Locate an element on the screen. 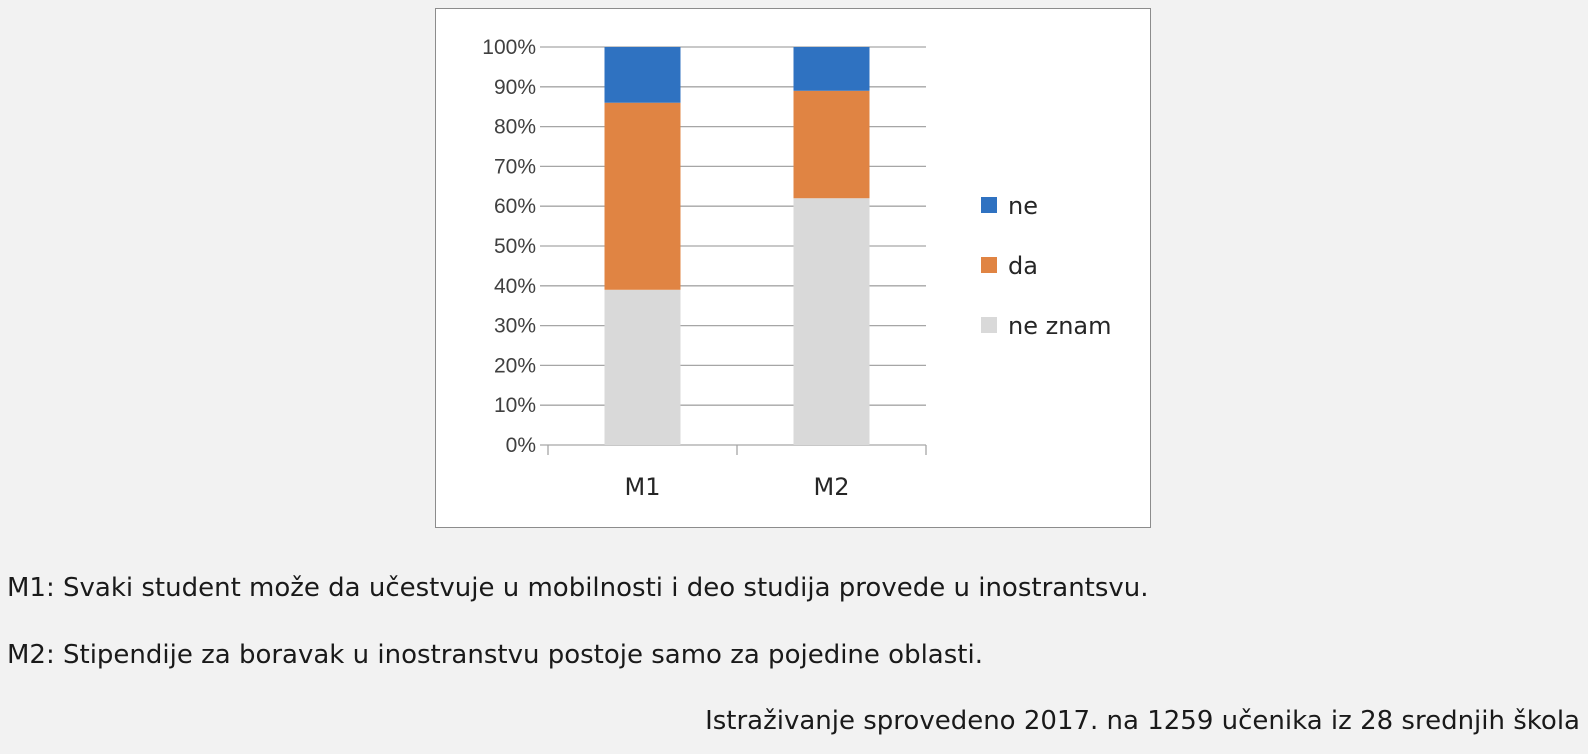 Image resolution: width=1588 pixels, height=754 pixels. y-tick-label: 40% is located at coordinates (515, 286).